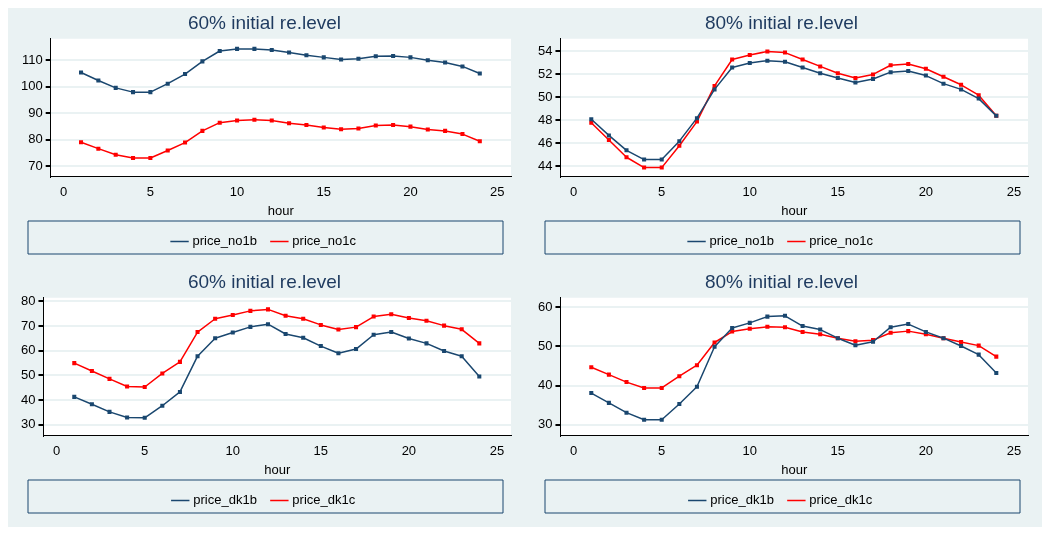 The image size is (1050, 535). What do you see at coordinates (32, 59) in the screenshot?
I see `y-tick-label: 110` at bounding box center [32, 59].